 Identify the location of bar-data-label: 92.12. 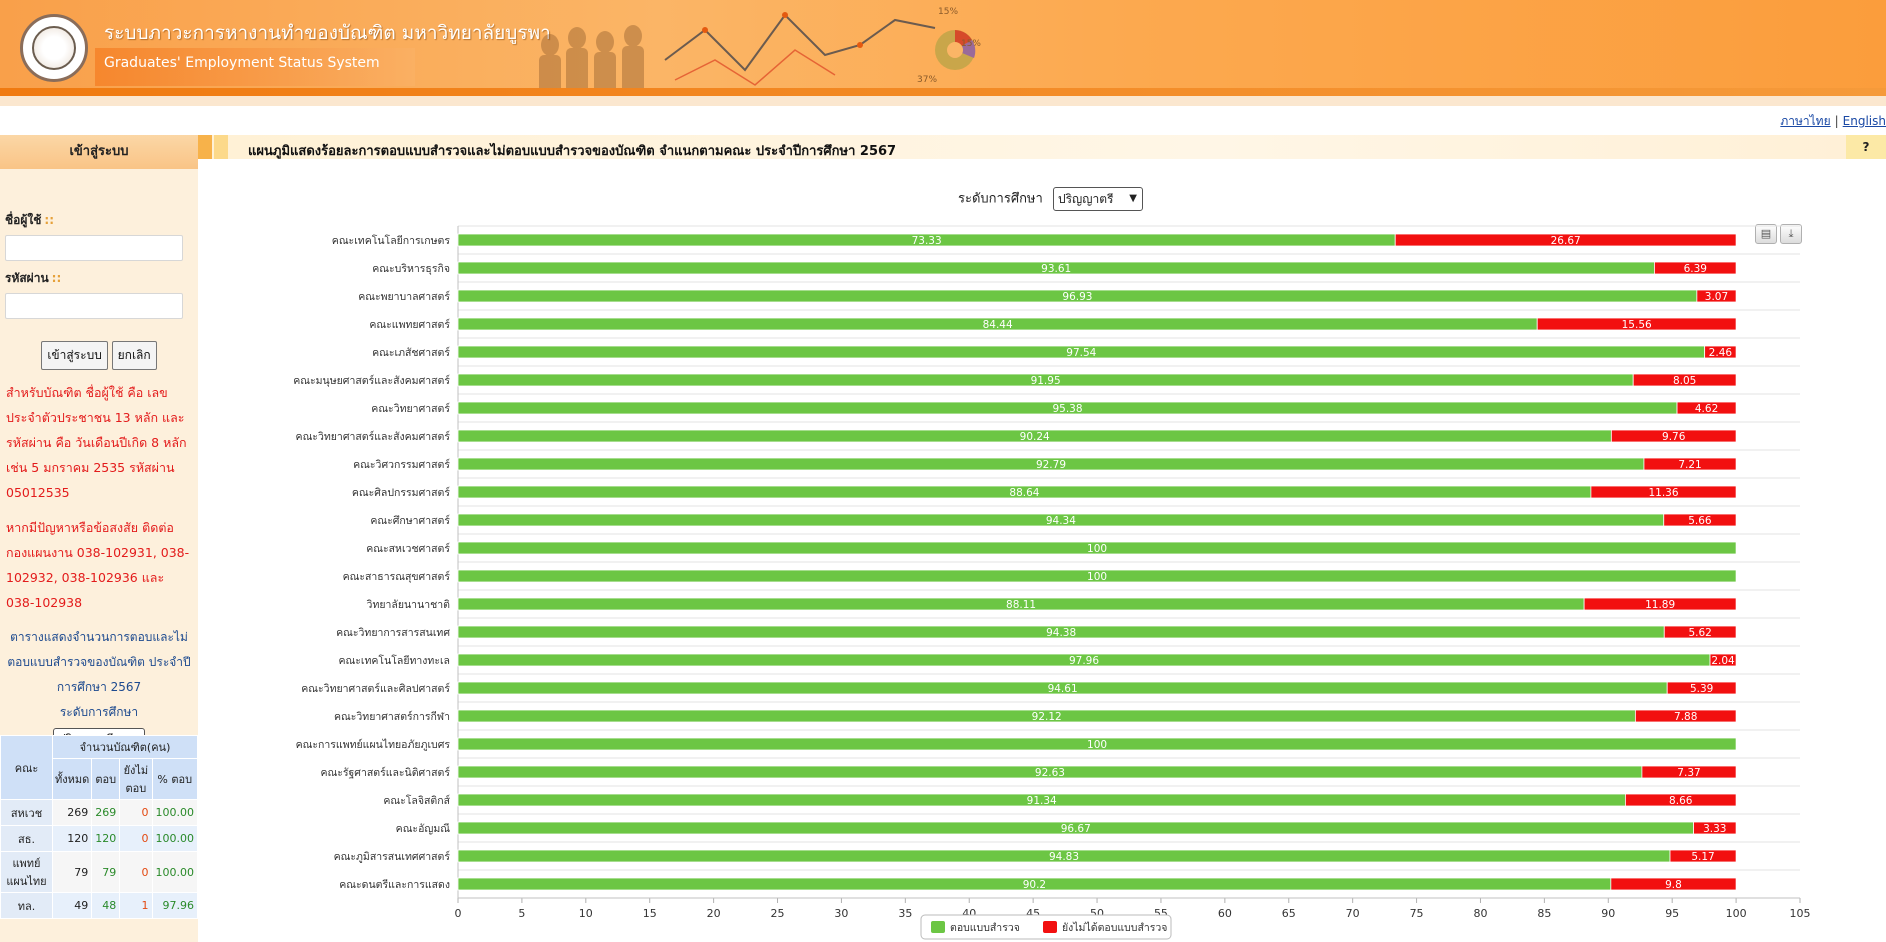
(1047, 717).